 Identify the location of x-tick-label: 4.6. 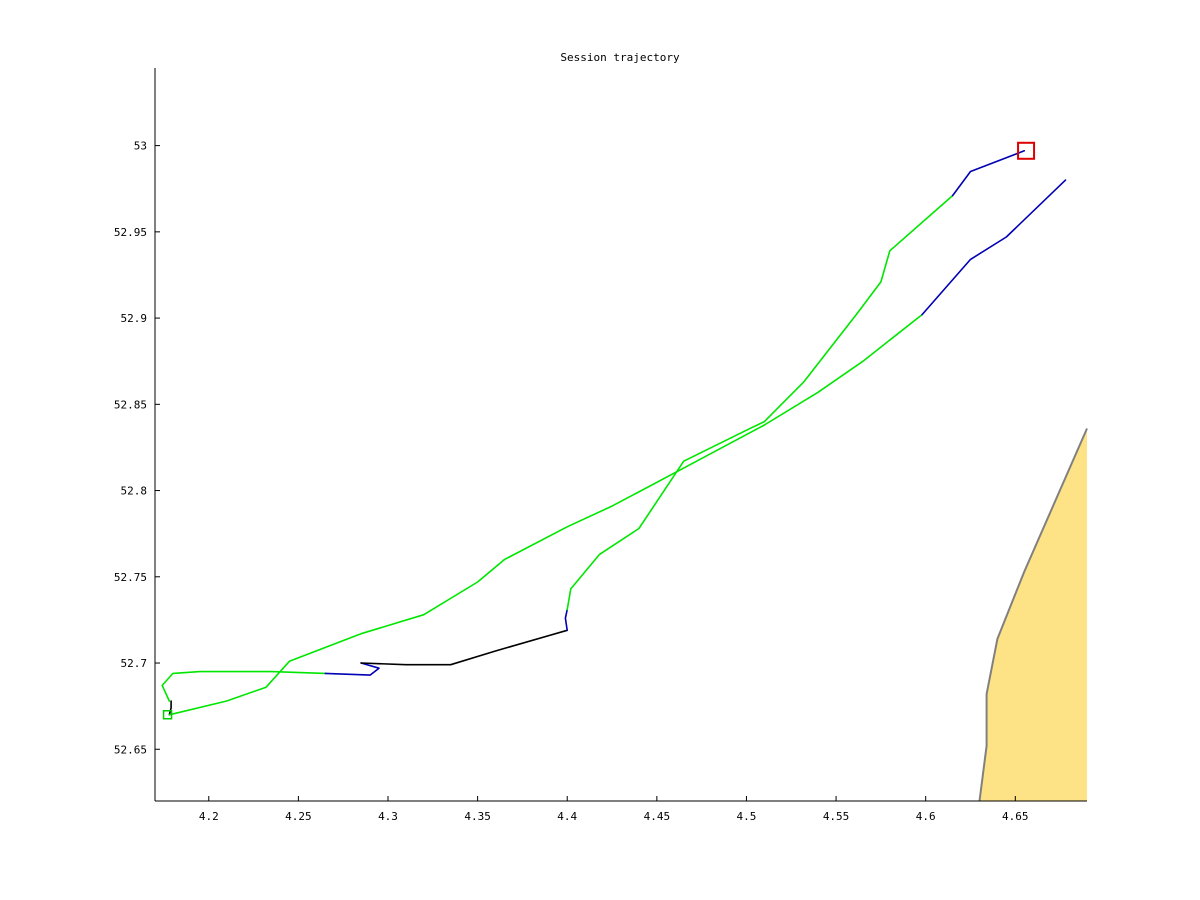
(926, 816).